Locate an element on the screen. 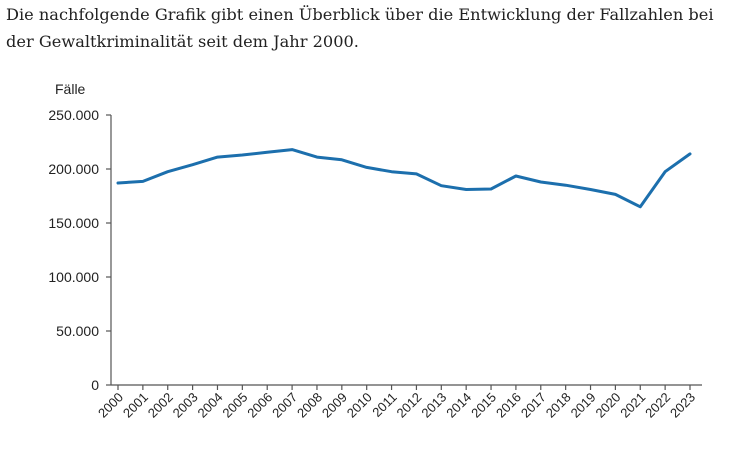 Image resolution: width=750 pixels, height=451 pixels. x-tick-label: 2015 is located at coordinates (483, 405).